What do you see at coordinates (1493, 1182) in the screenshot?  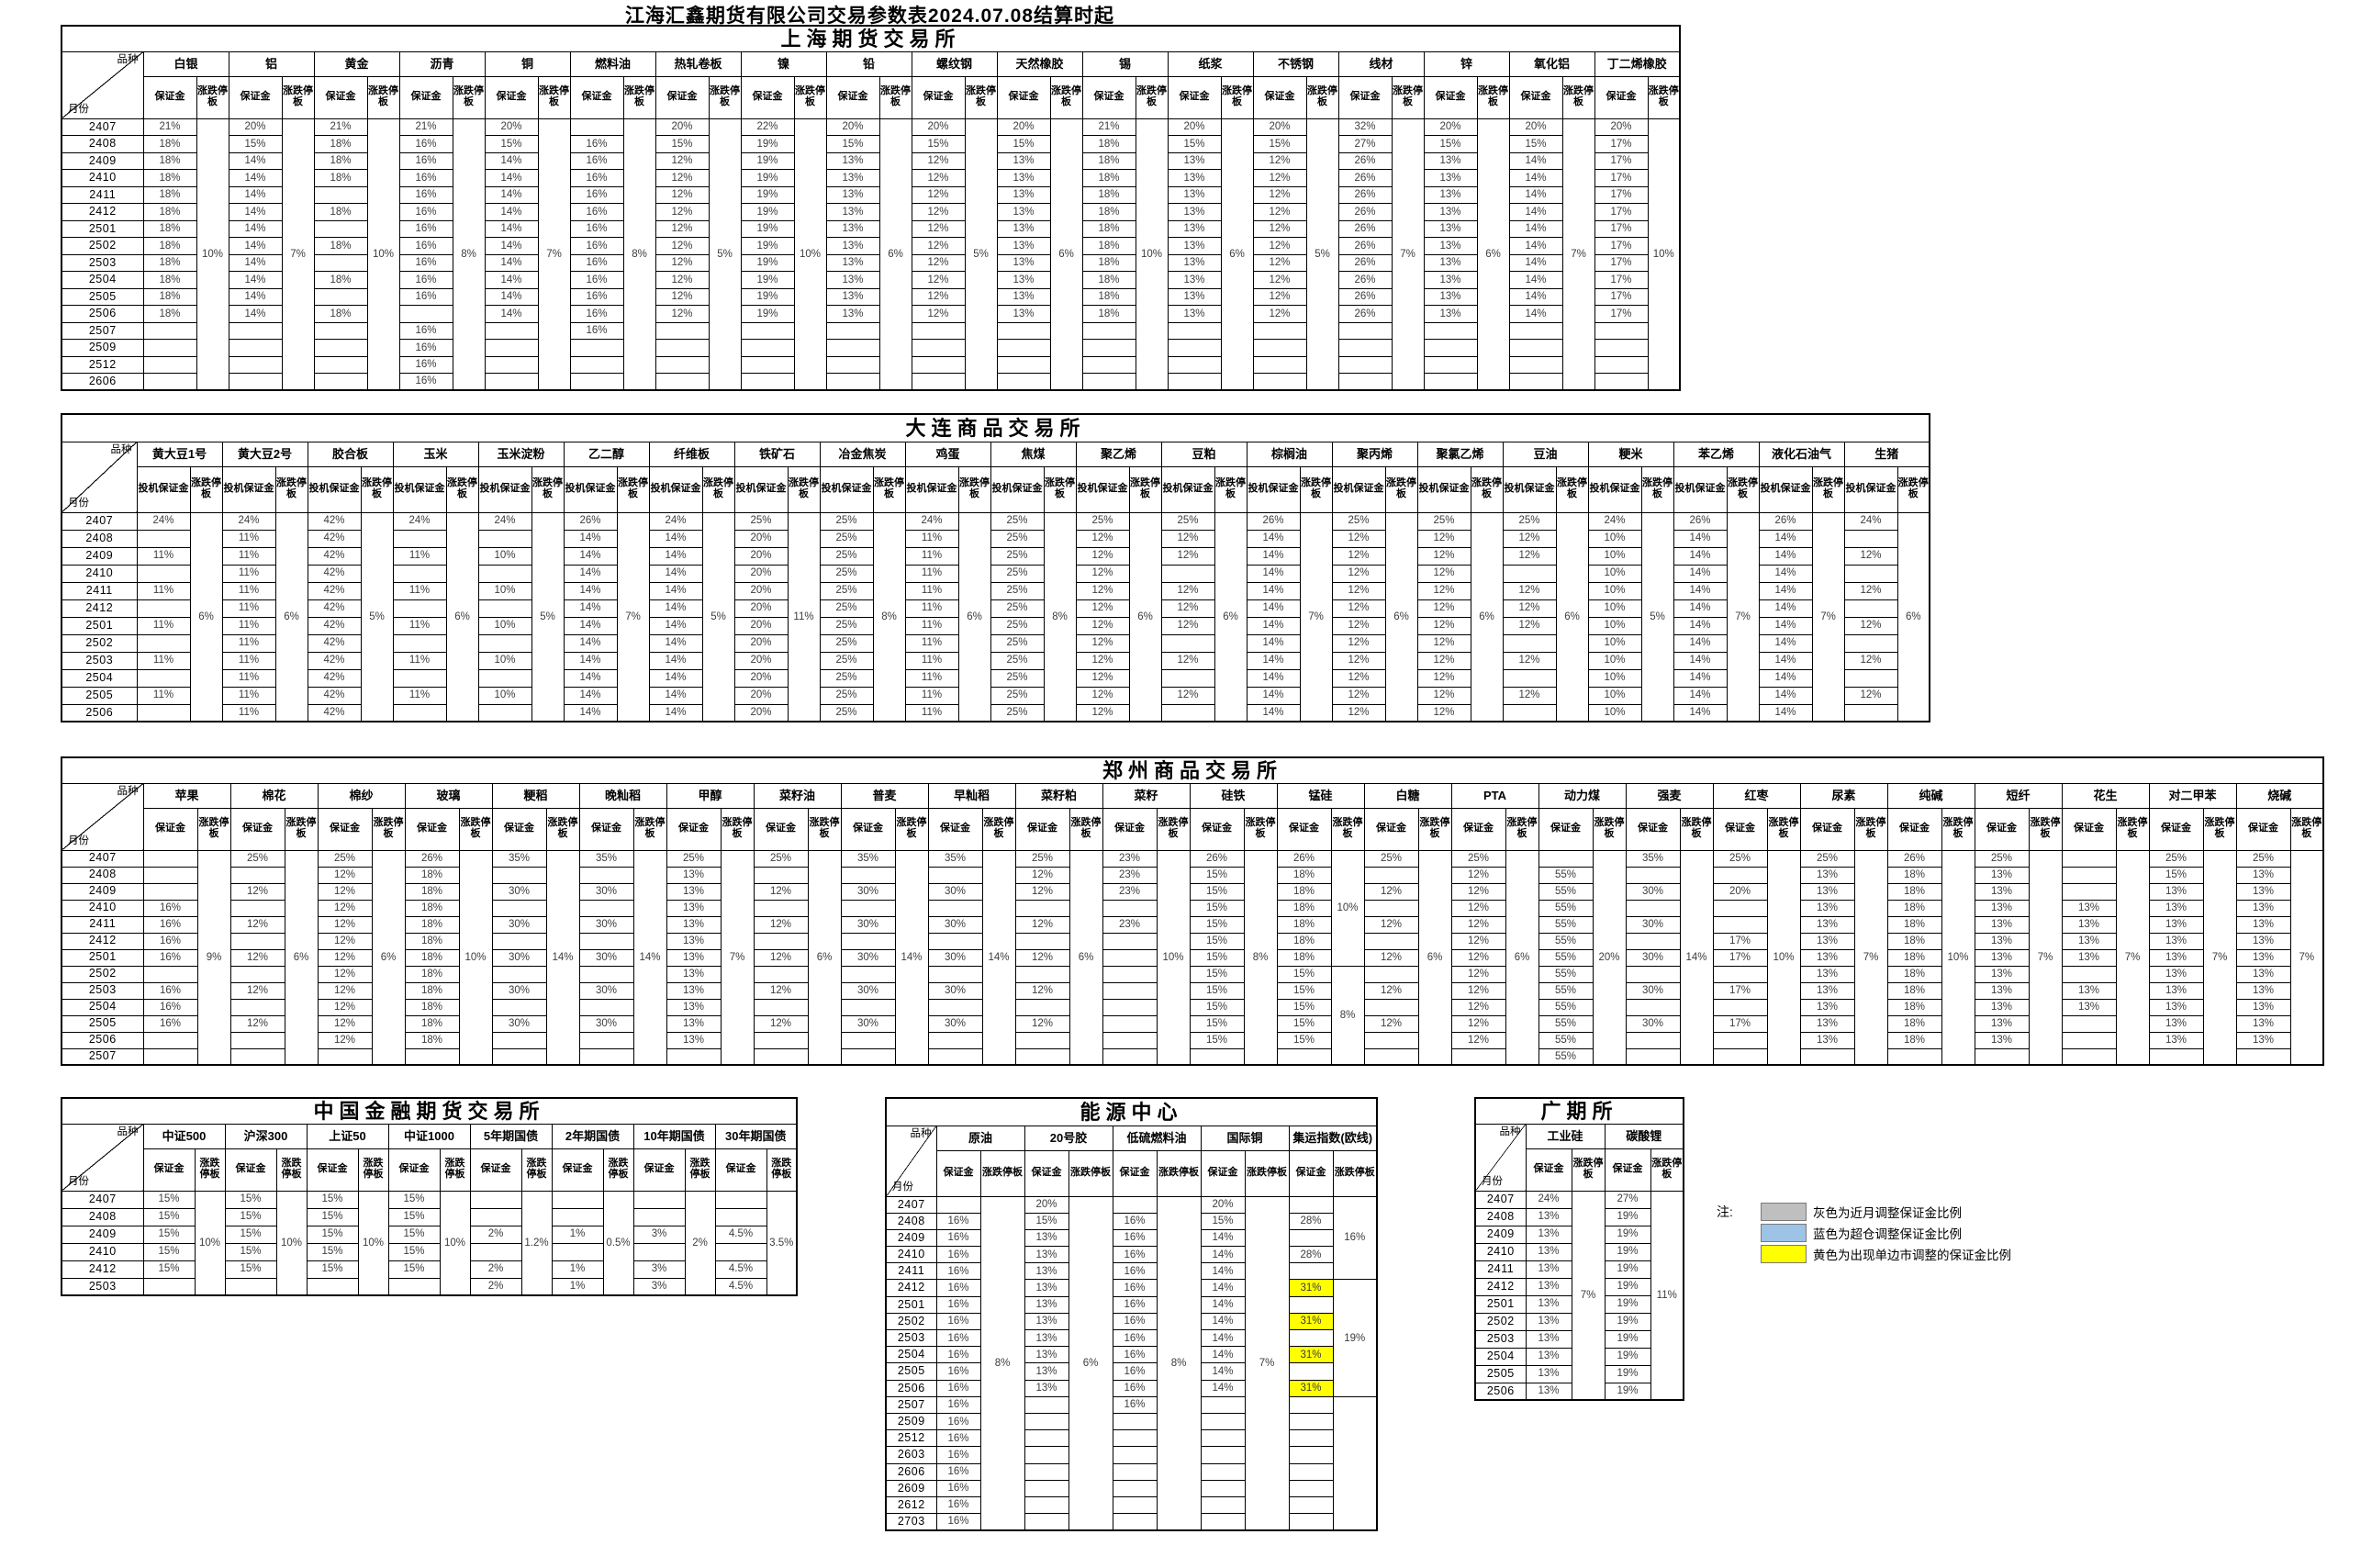 I see `corner-month-label: 月份` at bounding box center [1493, 1182].